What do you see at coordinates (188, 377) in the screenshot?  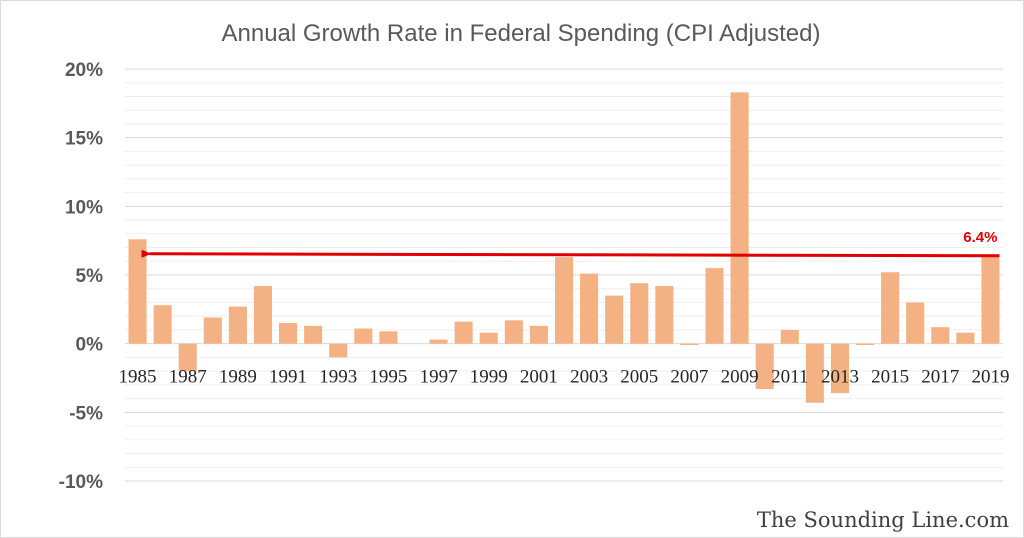 I see `x-tick-label: 1987` at bounding box center [188, 377].